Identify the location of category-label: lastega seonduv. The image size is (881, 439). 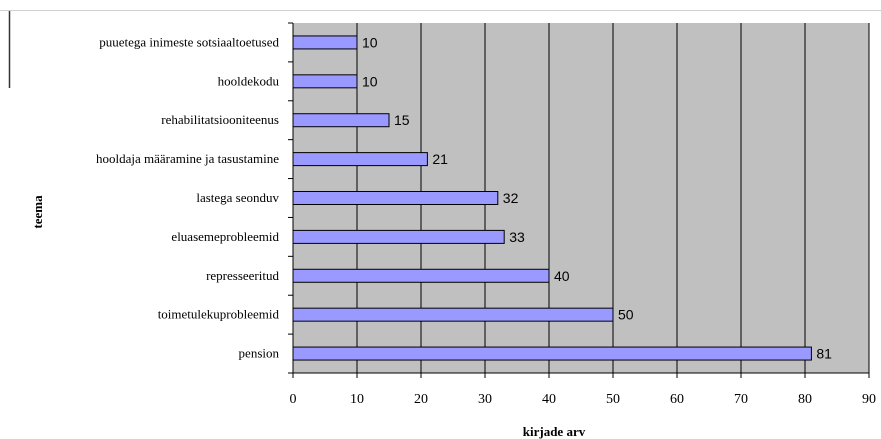
(237, 197).